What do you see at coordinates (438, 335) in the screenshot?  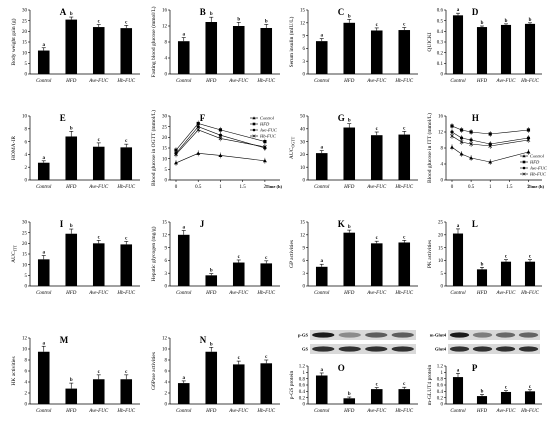 I see `blot-label: m-Glut4` at bounding box center [438, 335].